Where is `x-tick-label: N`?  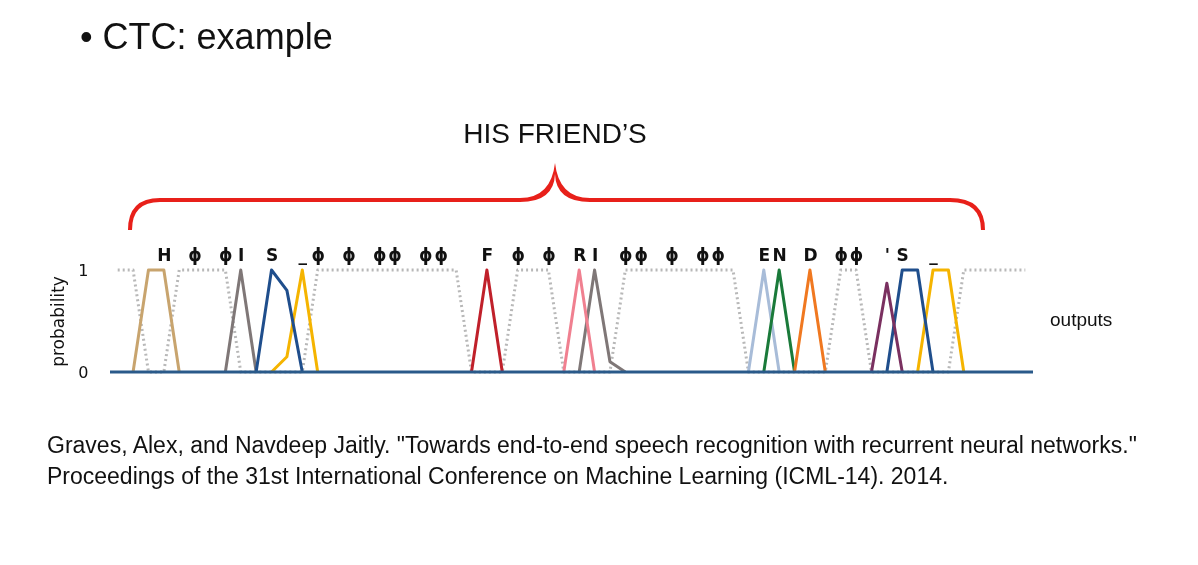 x-tick-label: N is located at coordinates (779, 254).